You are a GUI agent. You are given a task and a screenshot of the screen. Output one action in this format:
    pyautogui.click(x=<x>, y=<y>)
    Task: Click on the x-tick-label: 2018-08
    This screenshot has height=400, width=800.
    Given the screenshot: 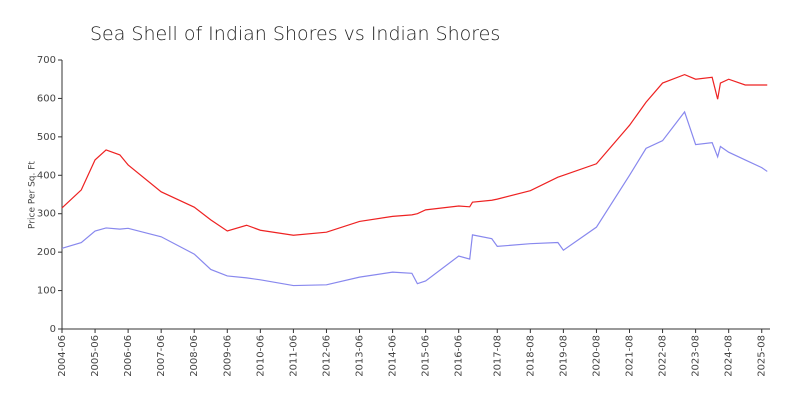 What is the action you would take?
    pyautogui.click(x=530, y=356)
    